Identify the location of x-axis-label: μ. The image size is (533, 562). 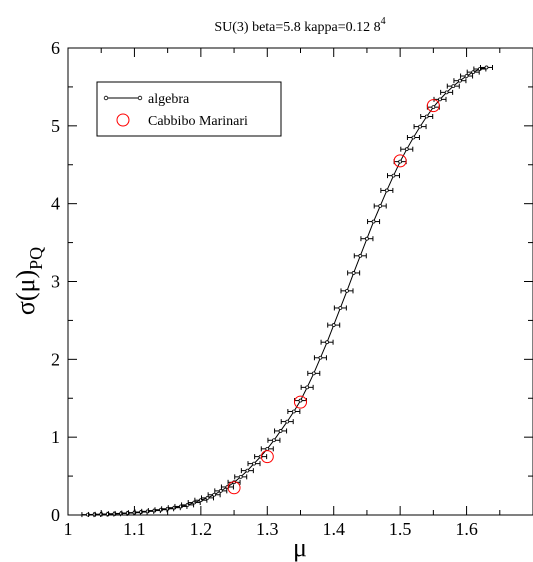
(300, 547).